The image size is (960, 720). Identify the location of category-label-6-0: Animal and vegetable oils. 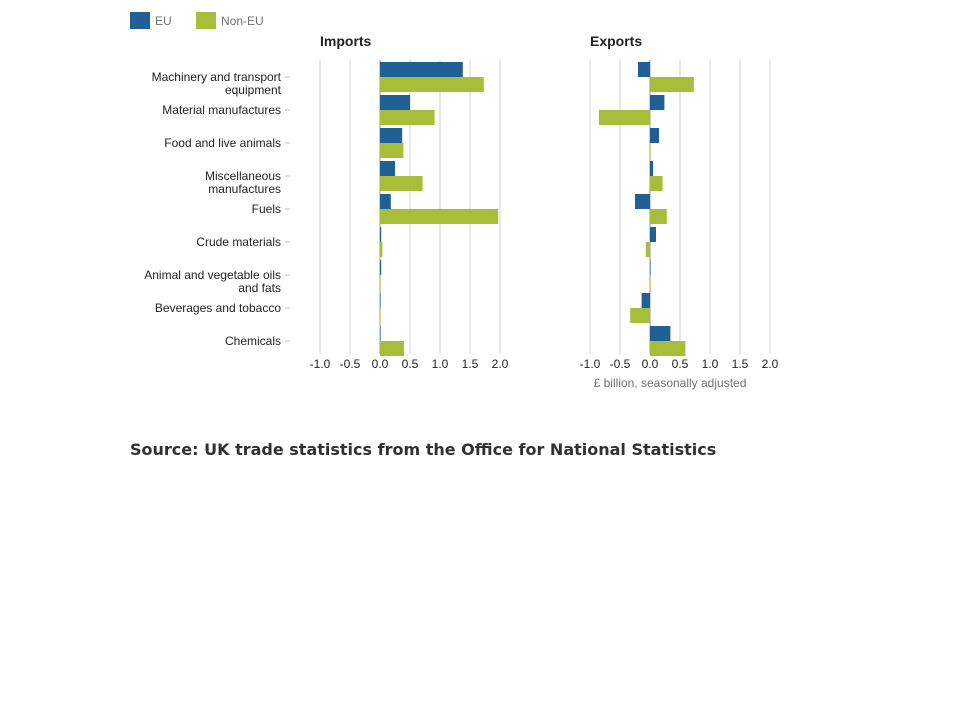
(212, 275).